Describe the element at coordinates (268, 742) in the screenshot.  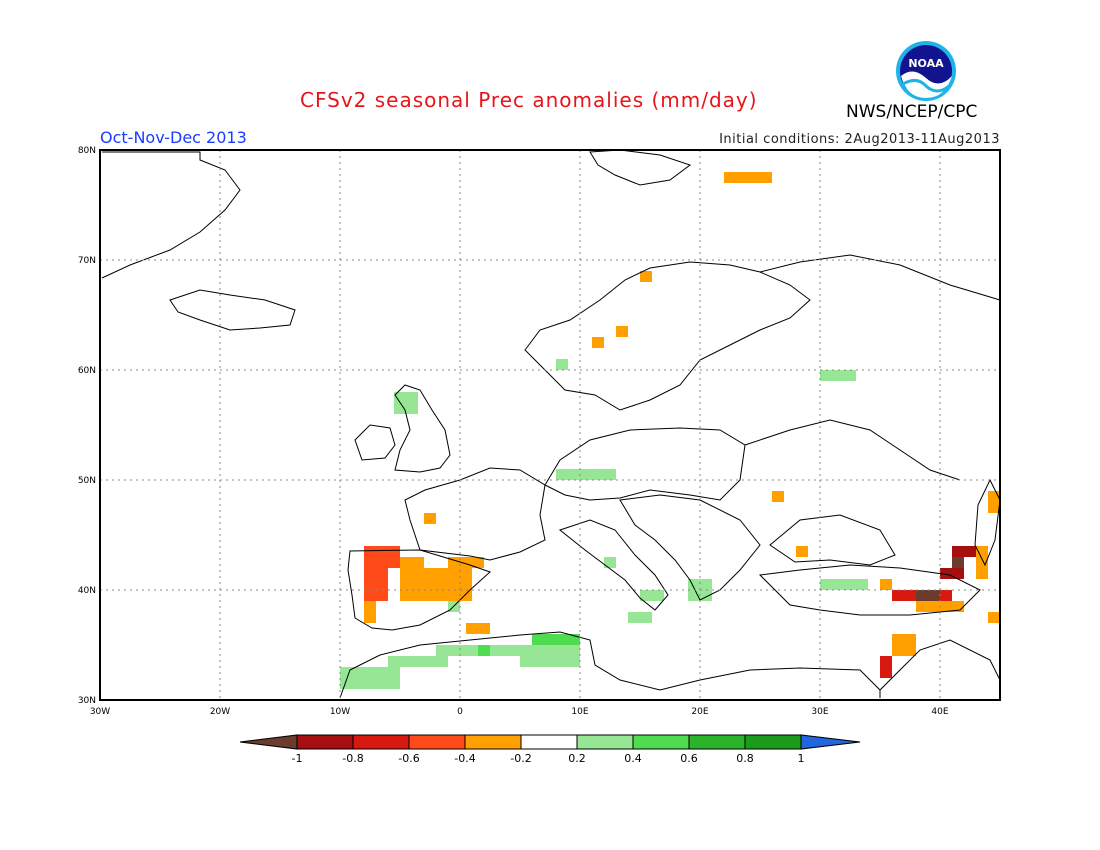
I see `colorbar-arrow-low` at that location.